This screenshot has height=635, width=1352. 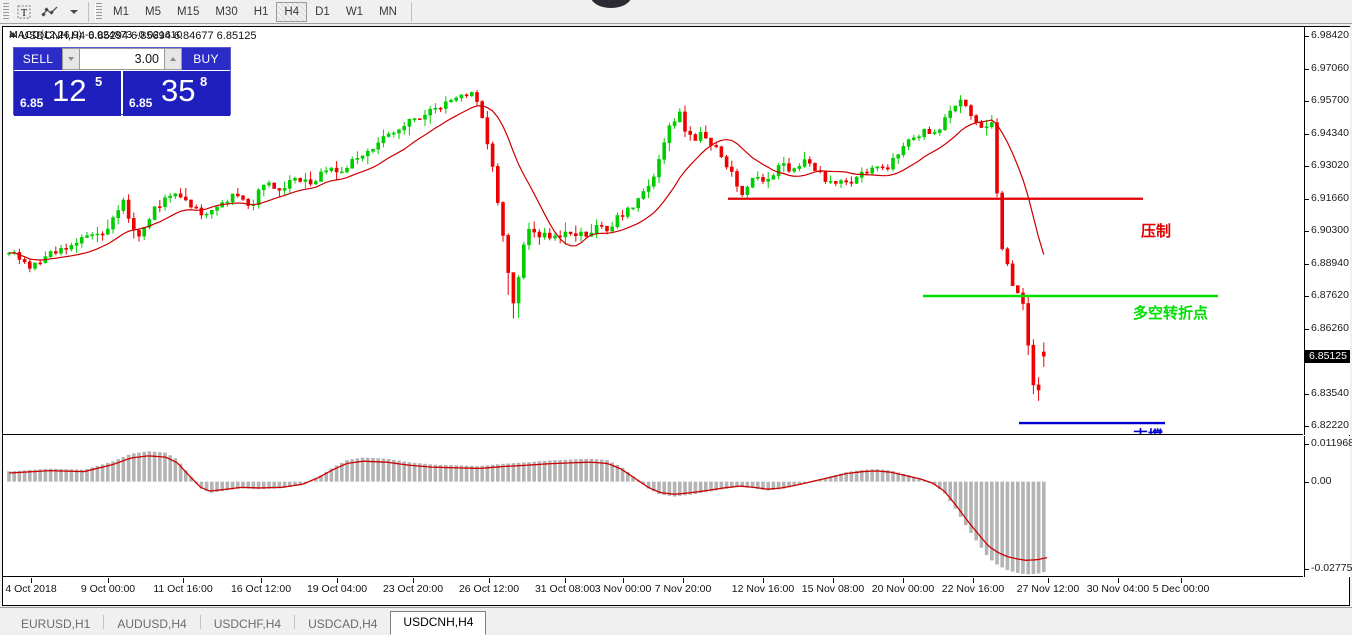 I want to click on time-axis-label: 20 Nov 00:00, so click(x=903, y=589).